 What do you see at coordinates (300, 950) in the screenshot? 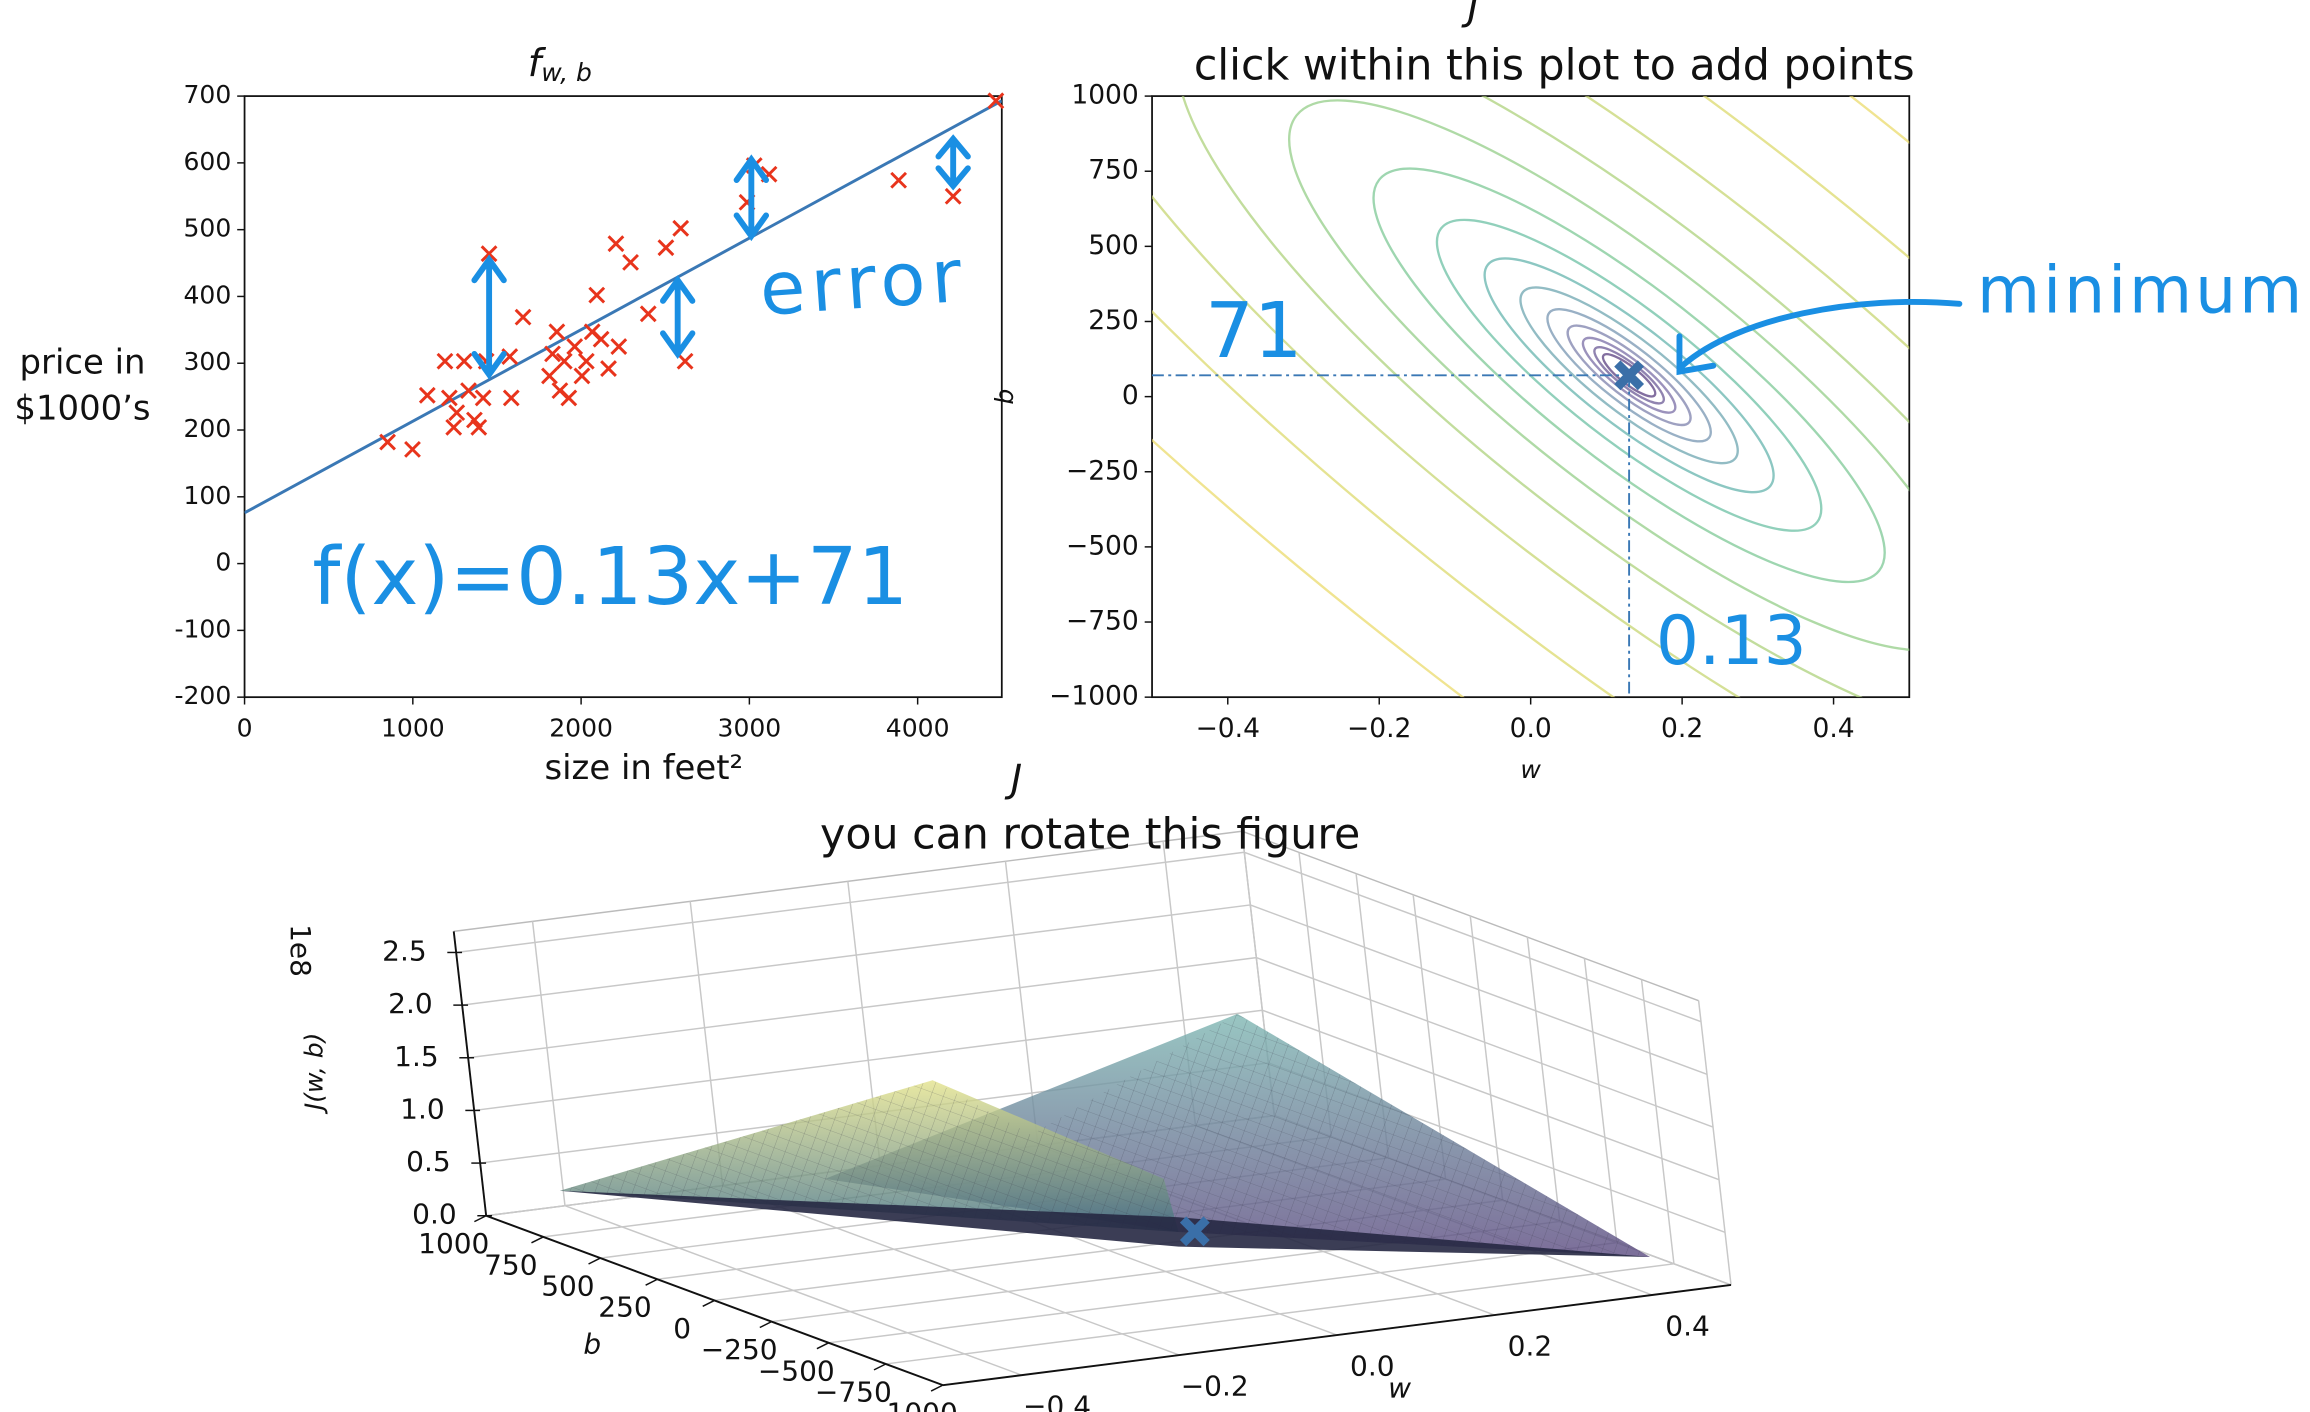
I see `z-offset-label: 1e8` at bounding box center [300, 950].